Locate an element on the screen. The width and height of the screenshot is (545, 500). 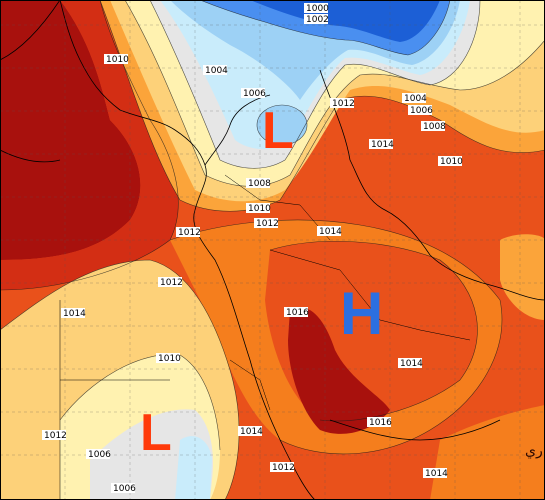
svg-text: 1000 is located at coordinates (317, 9).